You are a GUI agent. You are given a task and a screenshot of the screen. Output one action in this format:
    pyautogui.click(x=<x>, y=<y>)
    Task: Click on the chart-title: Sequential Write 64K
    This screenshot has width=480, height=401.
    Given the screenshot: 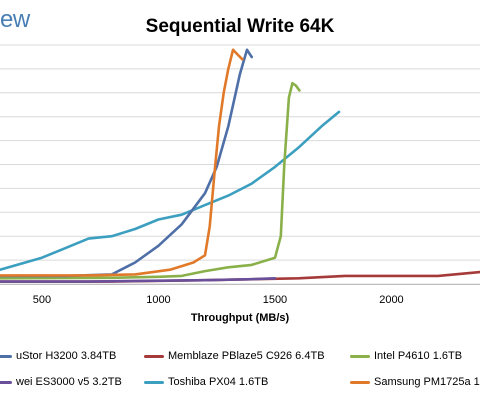 What is the action you would take?
    pyautogui.click(x=240, y=26)
    